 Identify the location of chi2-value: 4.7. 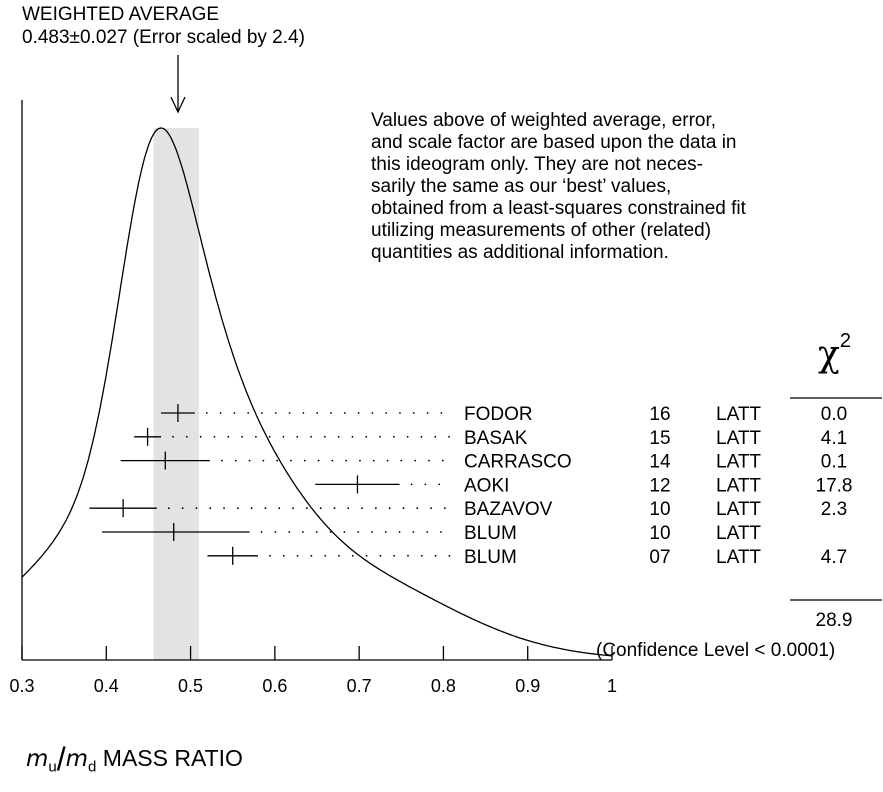
(834, 557).